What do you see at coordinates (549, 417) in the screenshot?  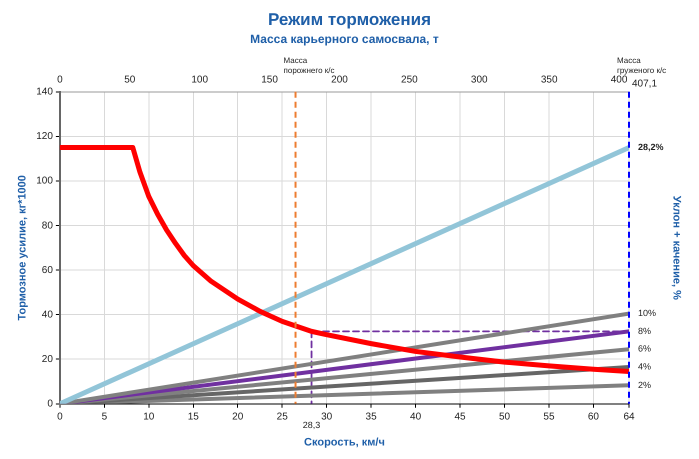 I see `x-tick-label: 55` at bounding box center [549, 417].